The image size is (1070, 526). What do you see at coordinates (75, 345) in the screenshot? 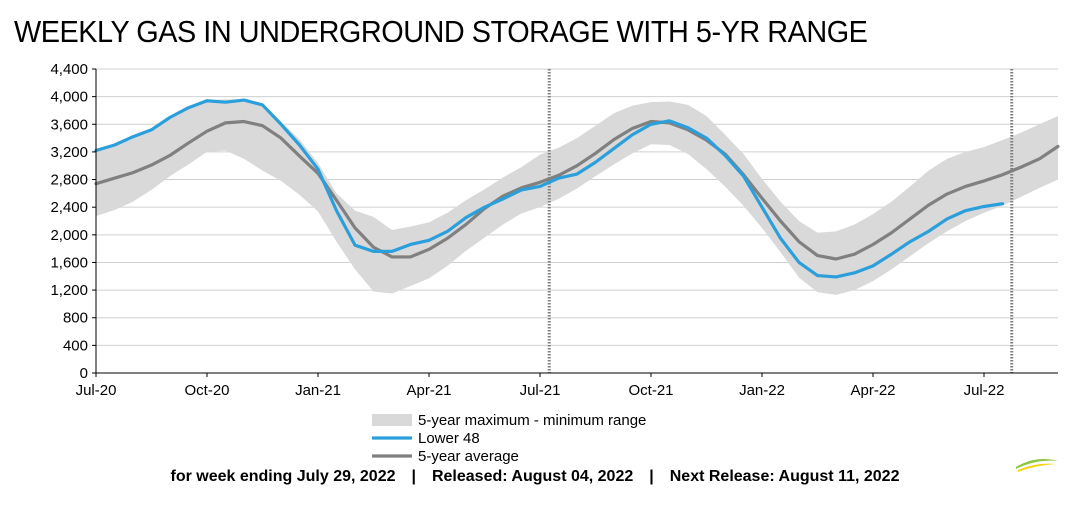
I see `y-tick-label: 400` at bounding box center [75, 345].